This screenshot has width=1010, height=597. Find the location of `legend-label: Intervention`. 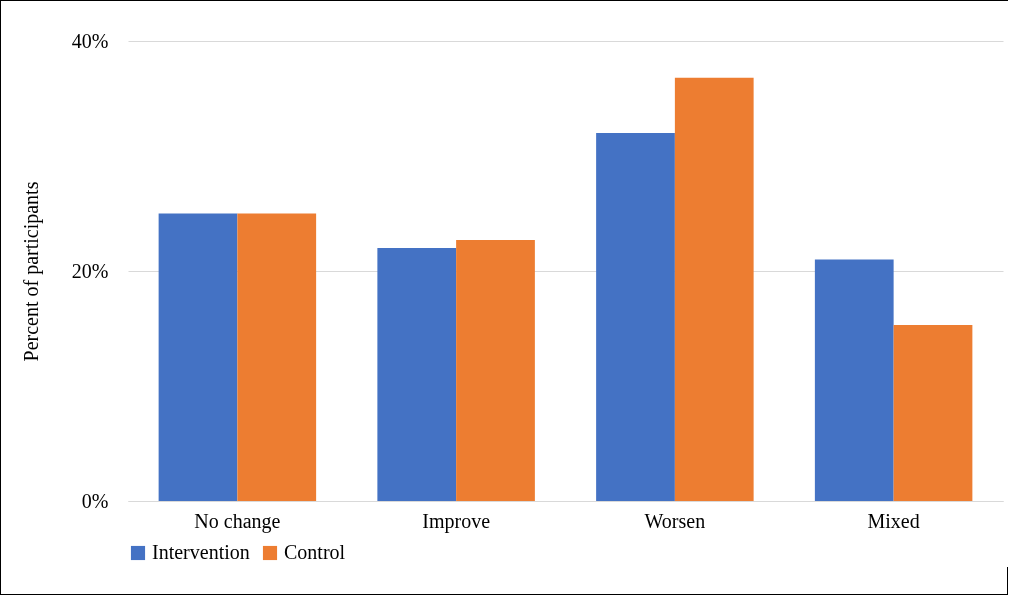

legend-label: Intervention is located at coordinates (201, 552).